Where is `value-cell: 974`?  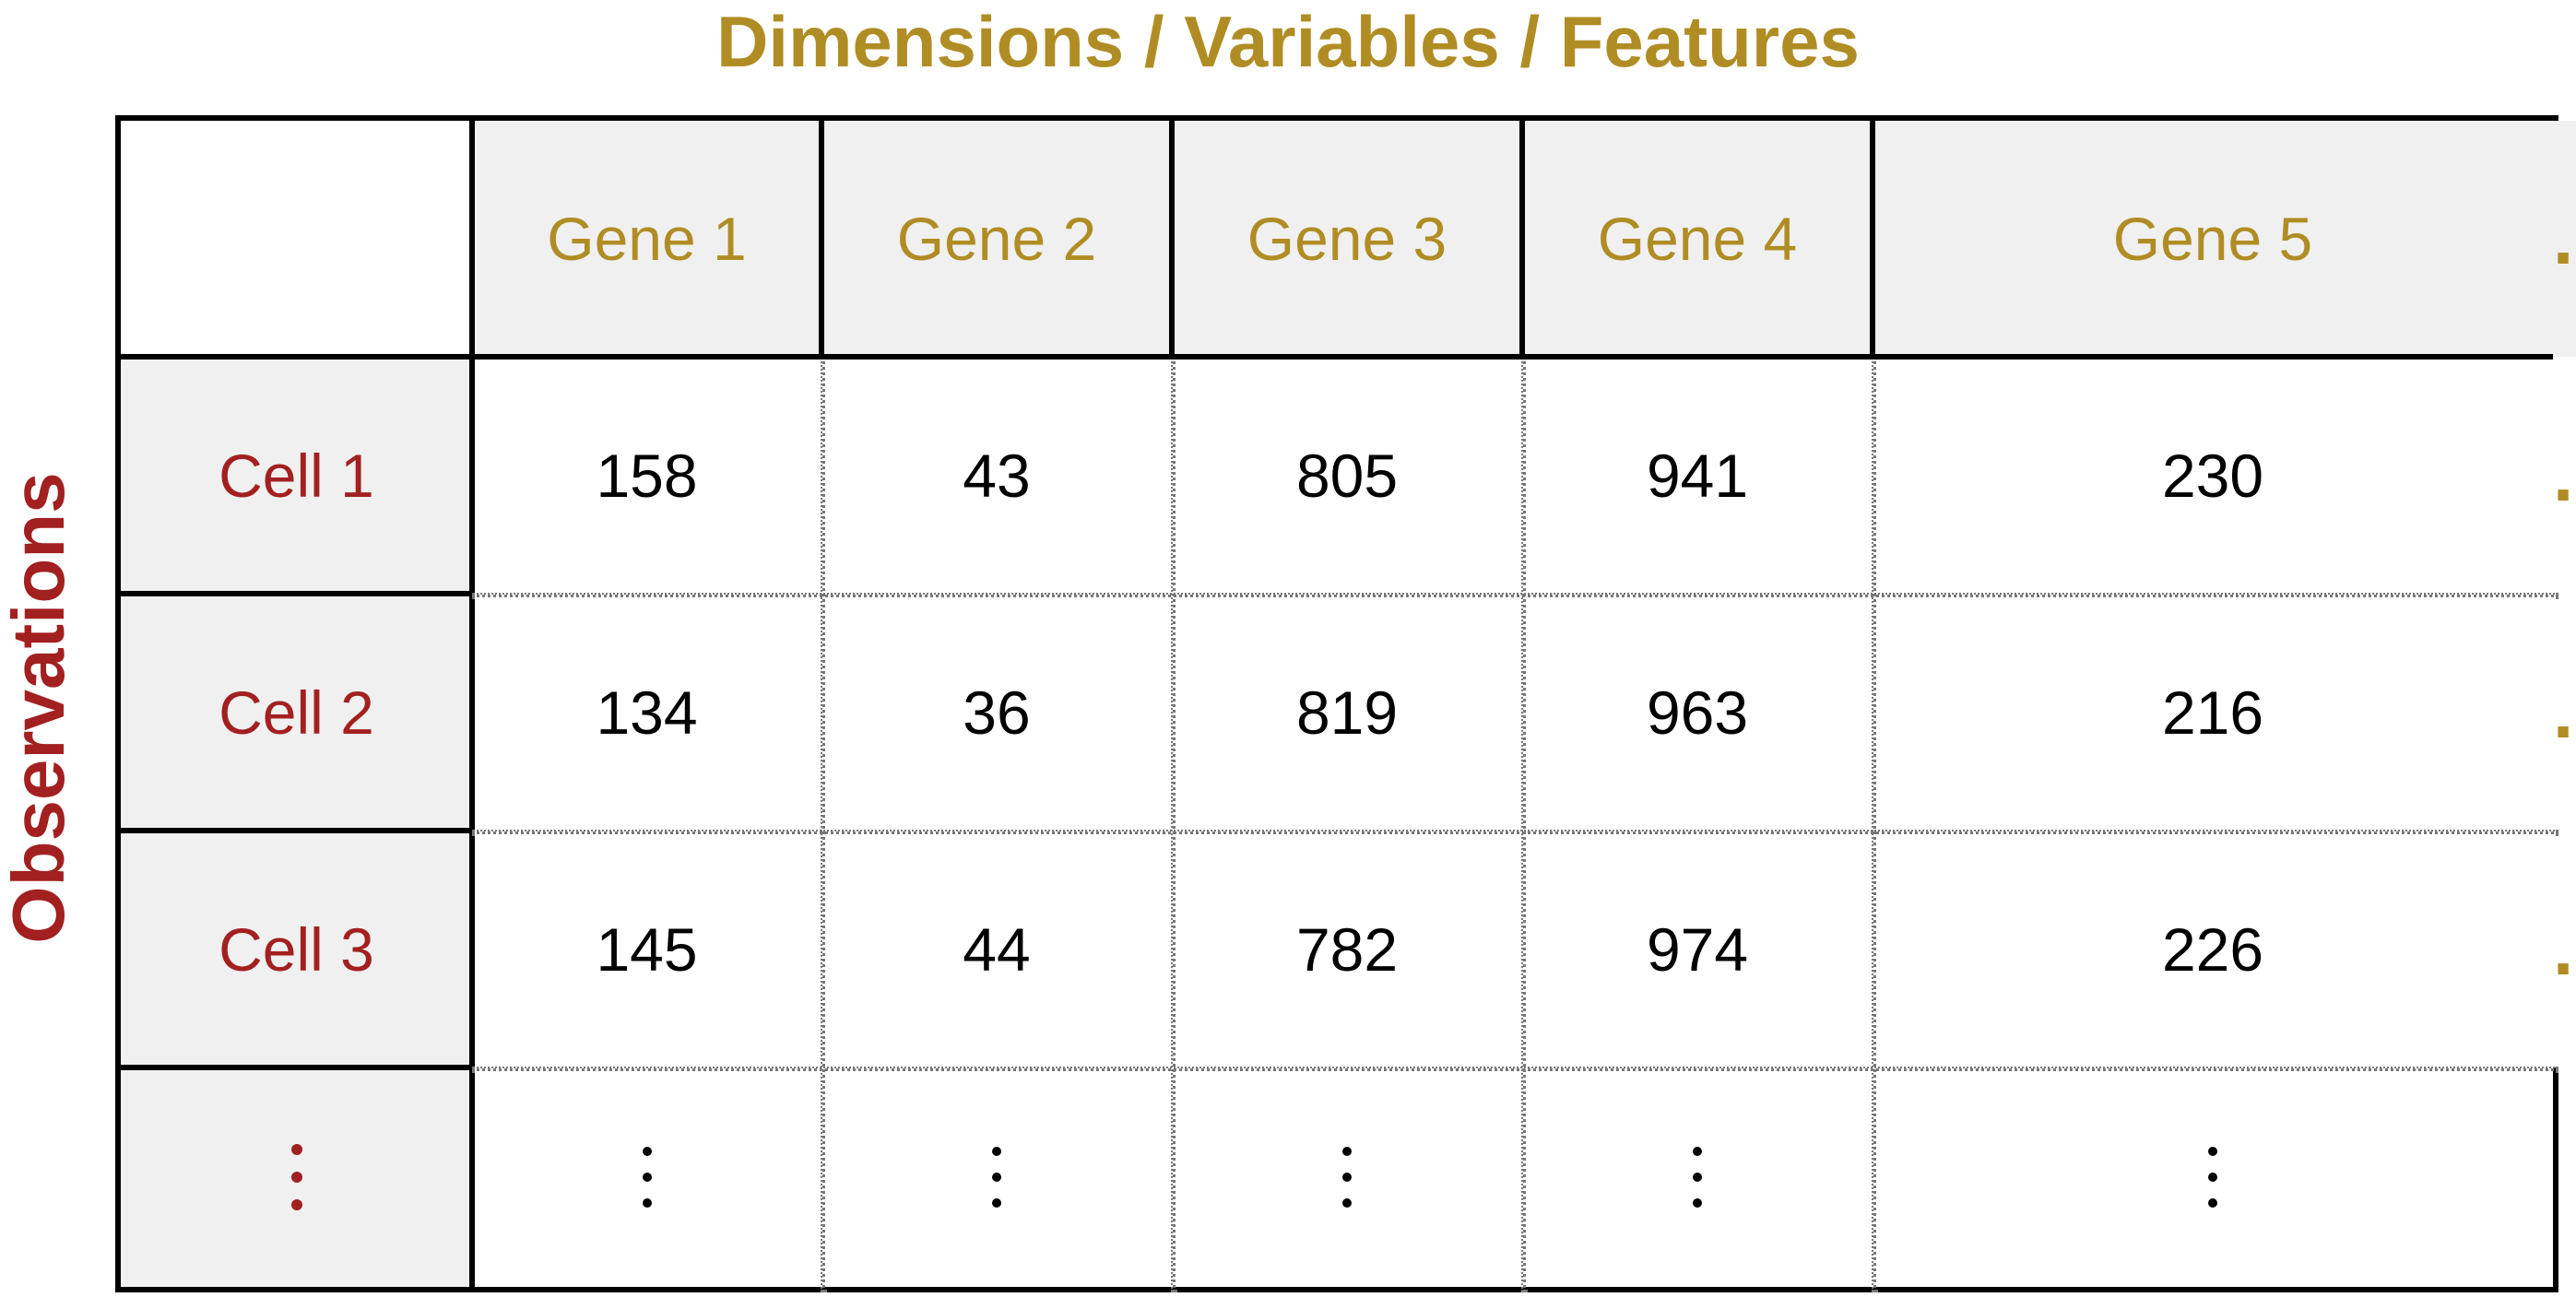 value-cell: 974 is located at coordinates (1697, 949).